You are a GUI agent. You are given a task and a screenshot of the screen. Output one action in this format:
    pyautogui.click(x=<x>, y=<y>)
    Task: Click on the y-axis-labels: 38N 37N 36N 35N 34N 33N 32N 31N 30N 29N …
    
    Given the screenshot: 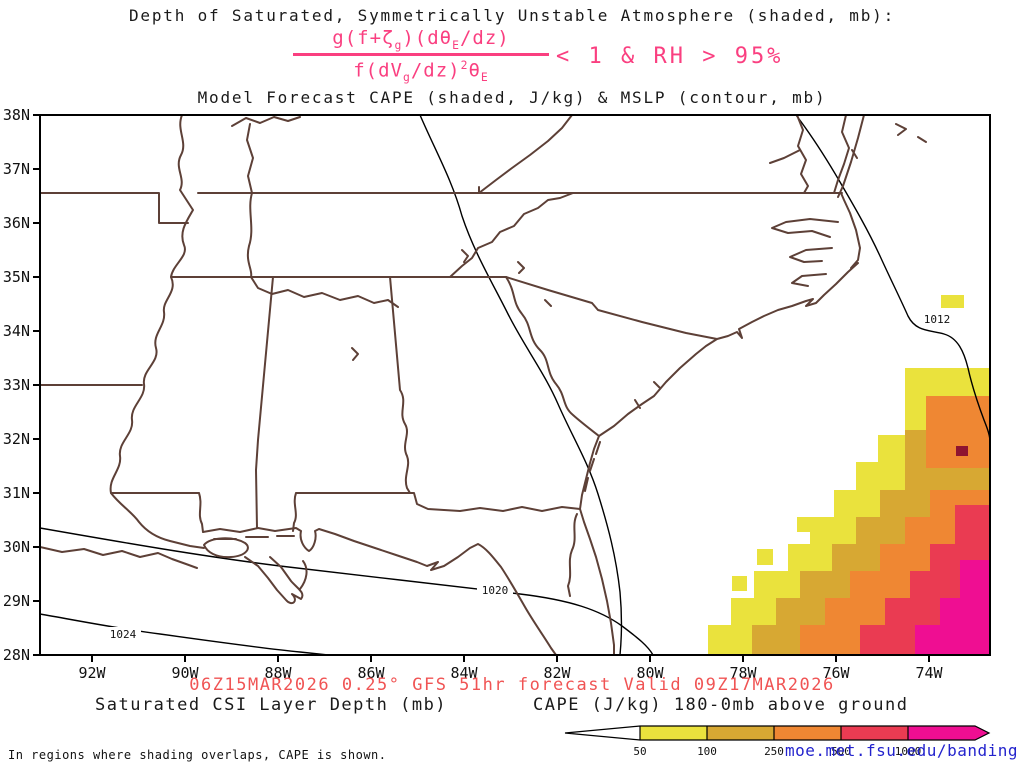 What is the action you would take?
    pyautogui.click(x=16, y=385)
    